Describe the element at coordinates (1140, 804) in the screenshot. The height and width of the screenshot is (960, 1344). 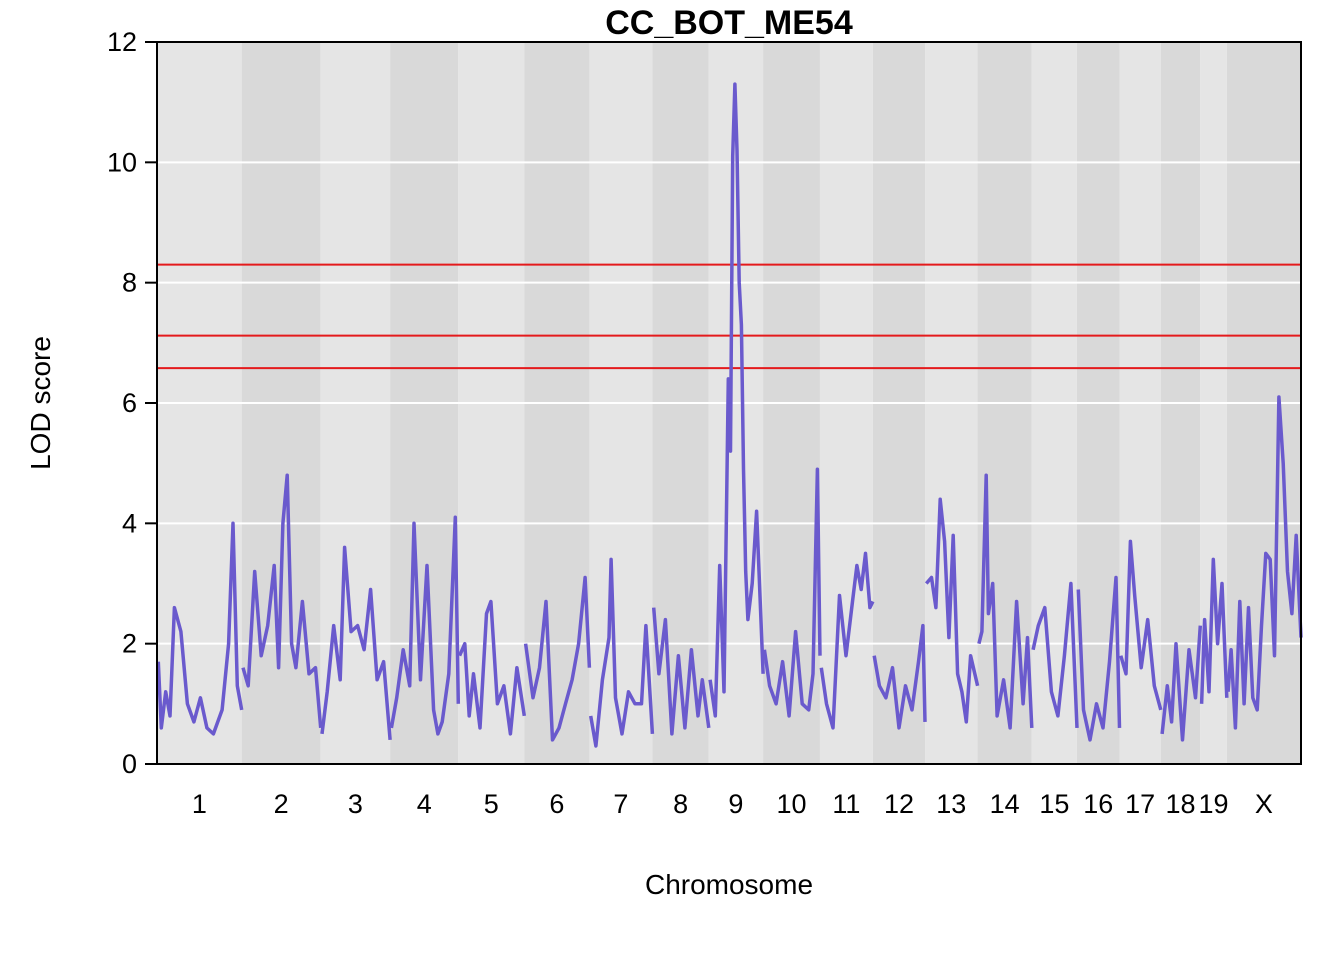
I see `x-tick-label-17: 17` at that location.